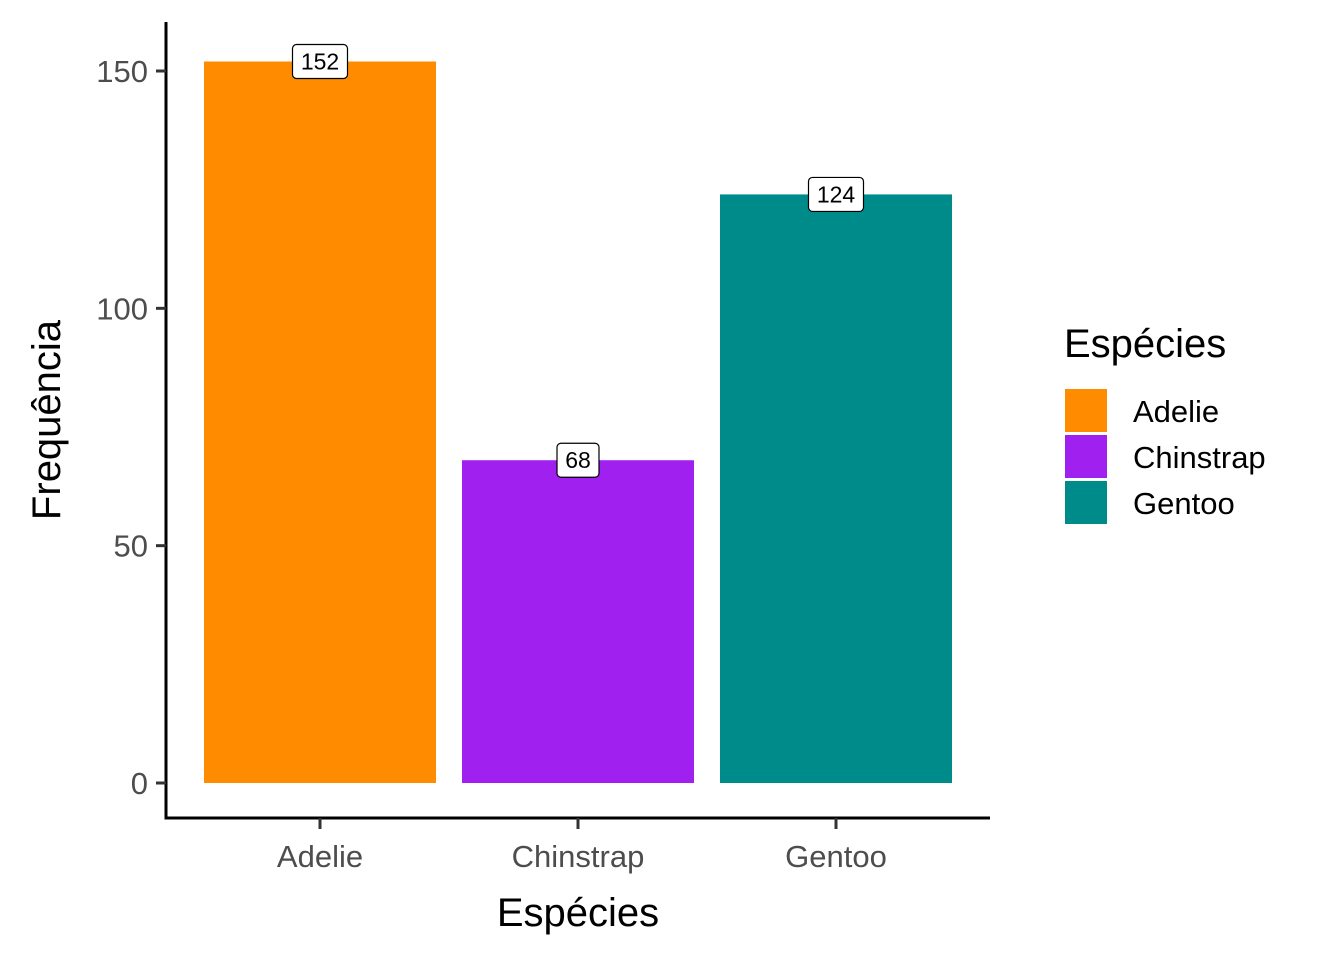 The height and width of the screenshot is (960, 1344). I want to click on bar-gentoo, so click(836, 488).